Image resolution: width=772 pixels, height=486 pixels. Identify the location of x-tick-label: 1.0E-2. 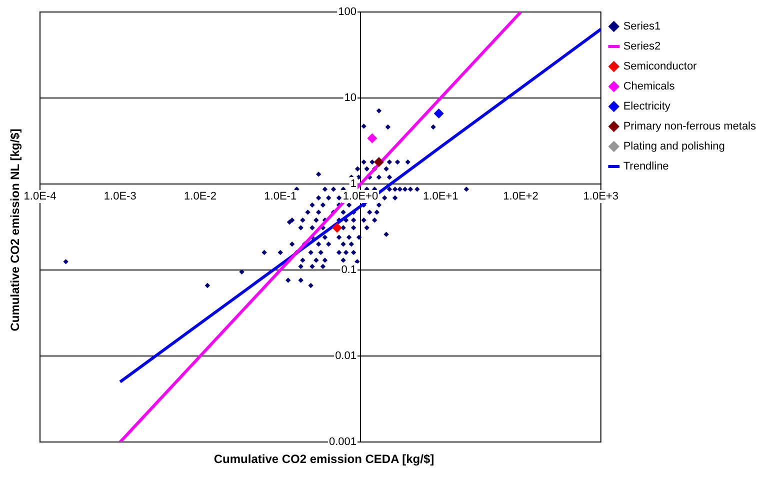
(200, 196).